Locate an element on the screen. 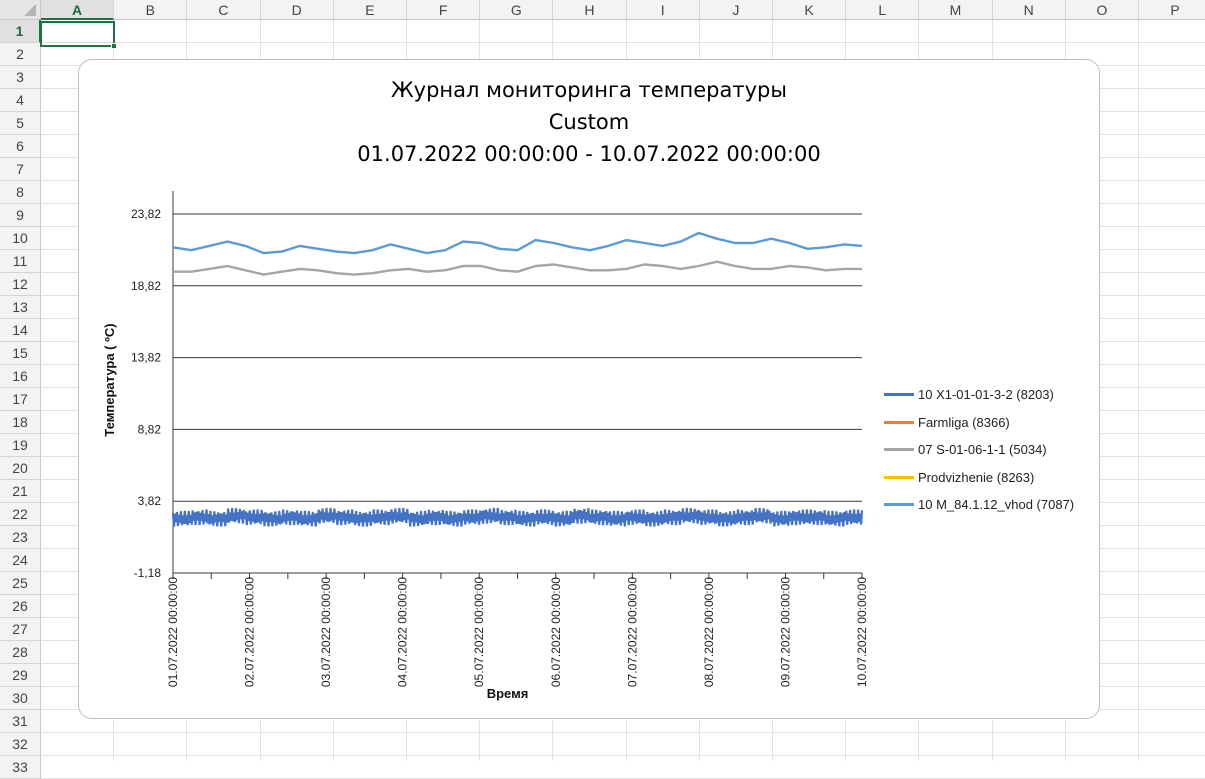  row-header-18: 18 is located at coordinates (20, 422).